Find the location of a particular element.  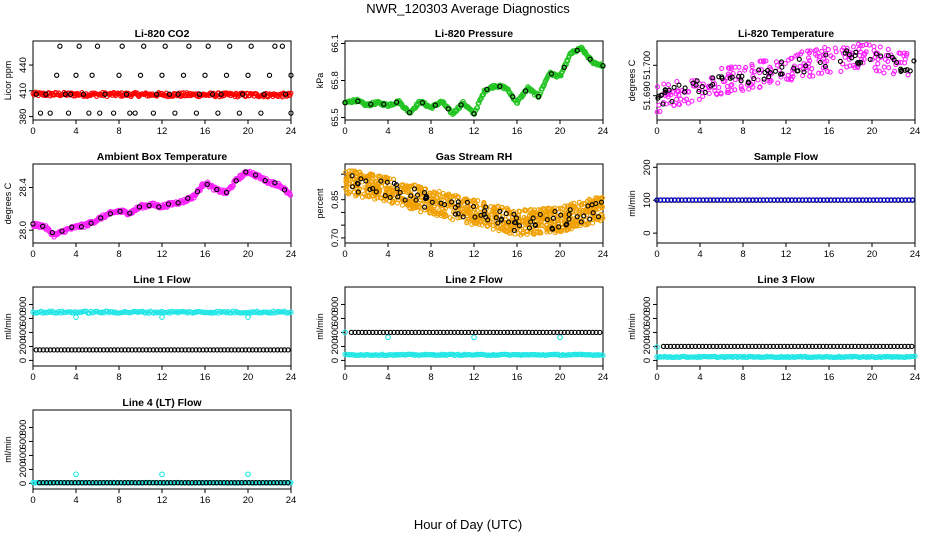

x-tick-label: 8 is located at coordinates (742, 131).